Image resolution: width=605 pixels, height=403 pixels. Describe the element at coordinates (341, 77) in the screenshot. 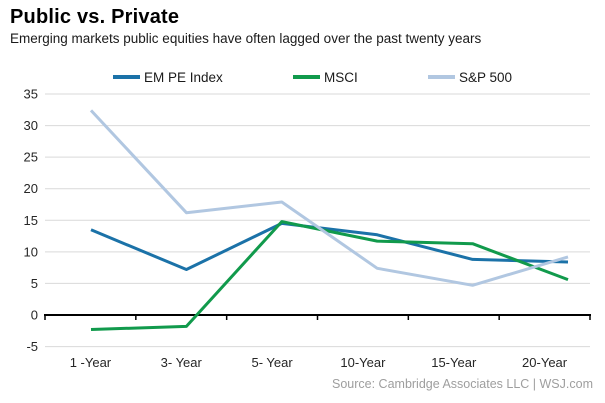

I see `legend-label: MSCI` at that location.